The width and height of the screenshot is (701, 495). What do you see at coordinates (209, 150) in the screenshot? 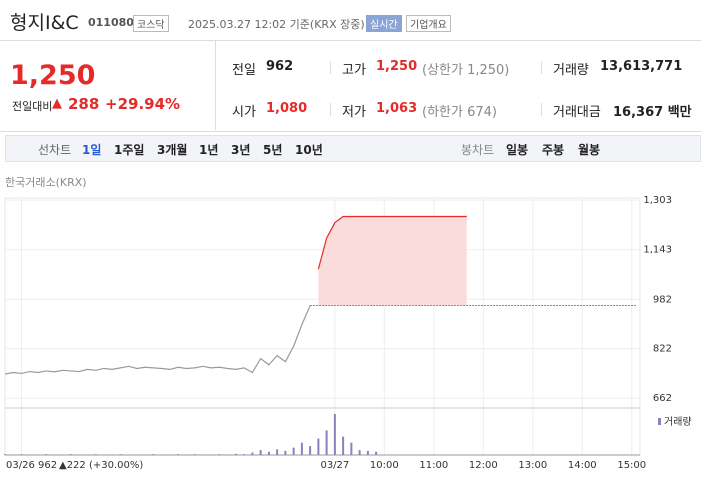
I see `period-tab: 1년` at bounding box center [209, 150].